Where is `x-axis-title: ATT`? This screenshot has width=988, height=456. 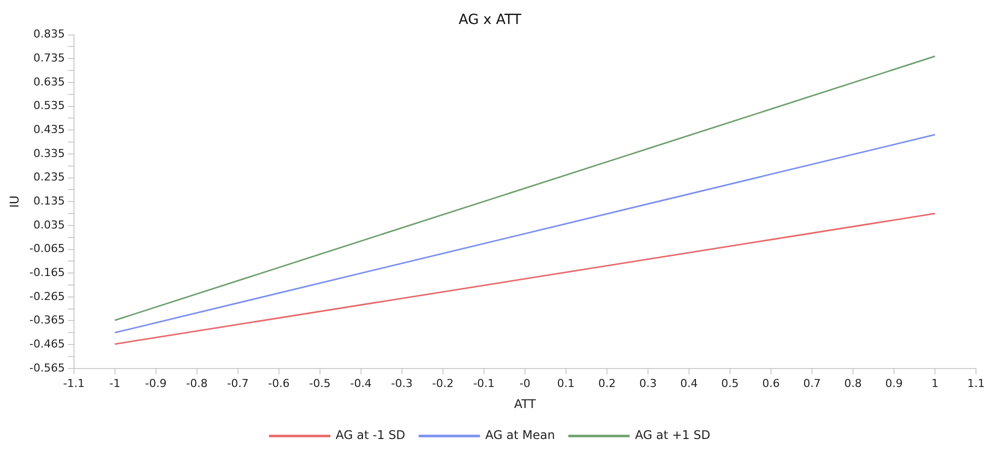
x-axis-title: ATT is located at coordinates (525, 403).